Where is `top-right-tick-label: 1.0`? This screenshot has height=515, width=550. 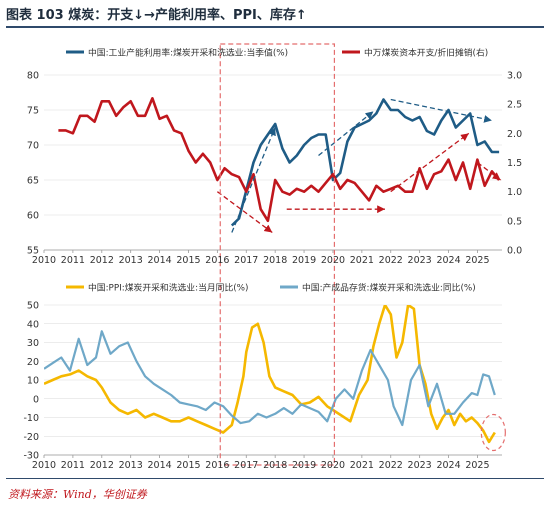
top-right-tick-label: 1.0 is located at coordinates (514, 192).